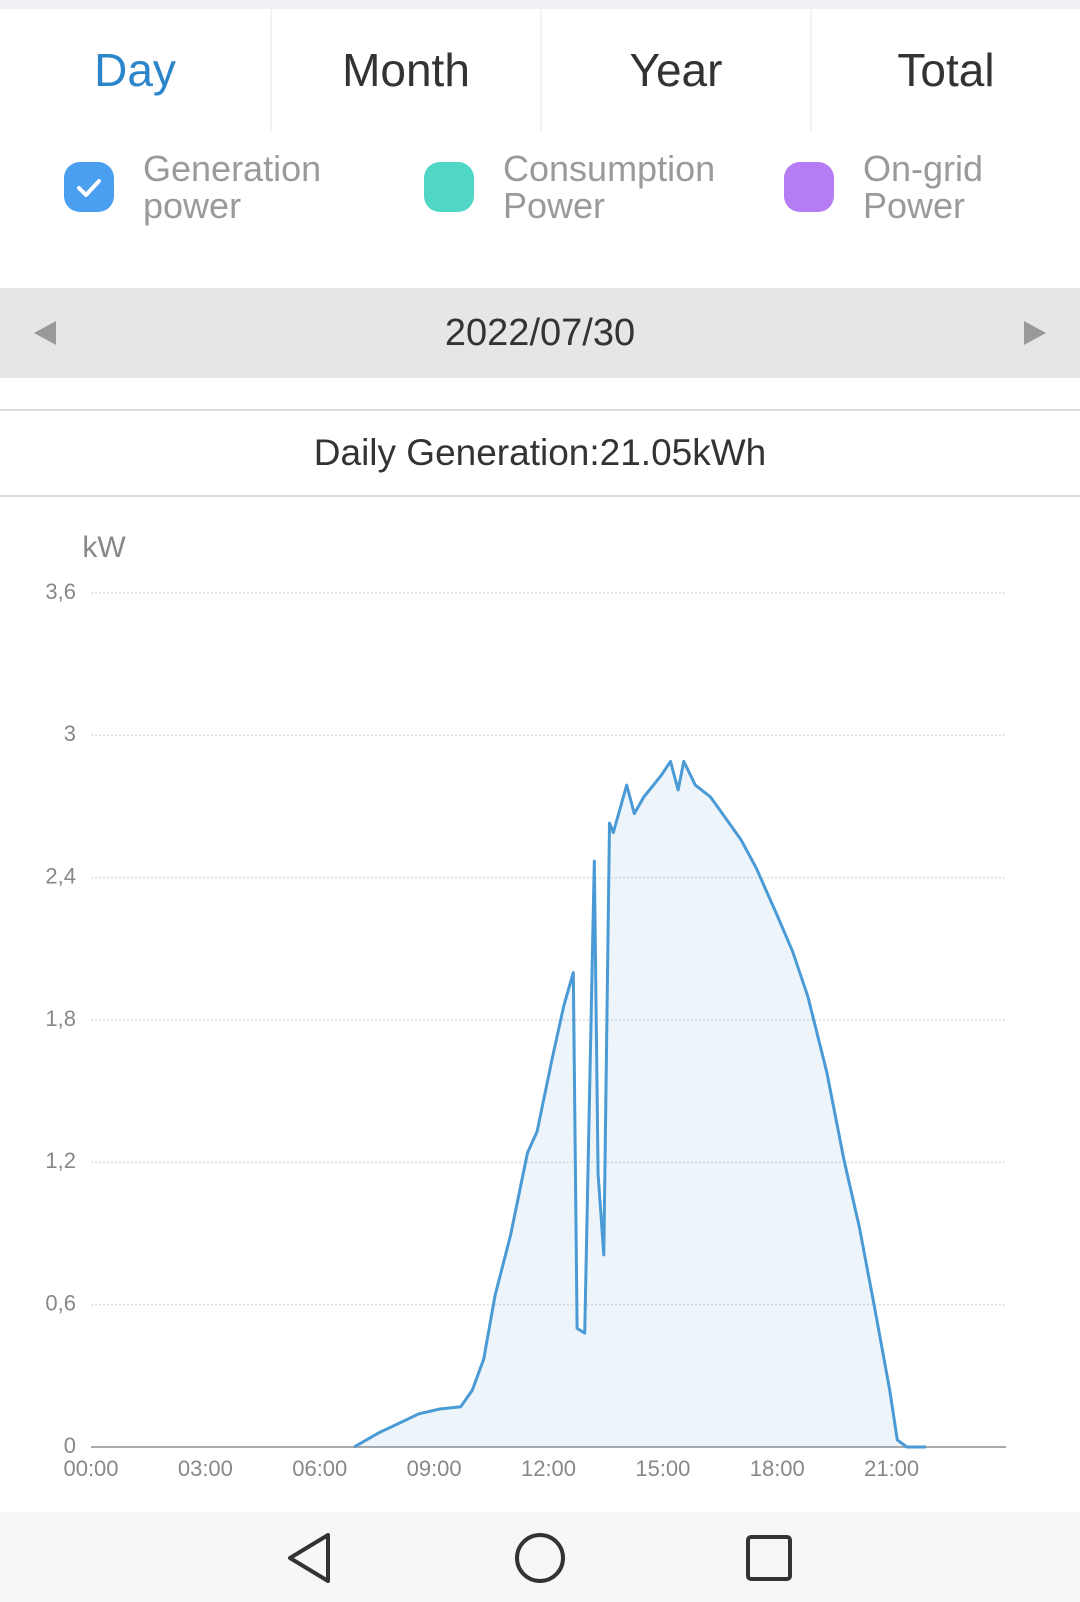  What do you see at coordinates (60, 591) in the screenshot?
I see `y-tick-label: 3,6` at bounding box center [60, 591].